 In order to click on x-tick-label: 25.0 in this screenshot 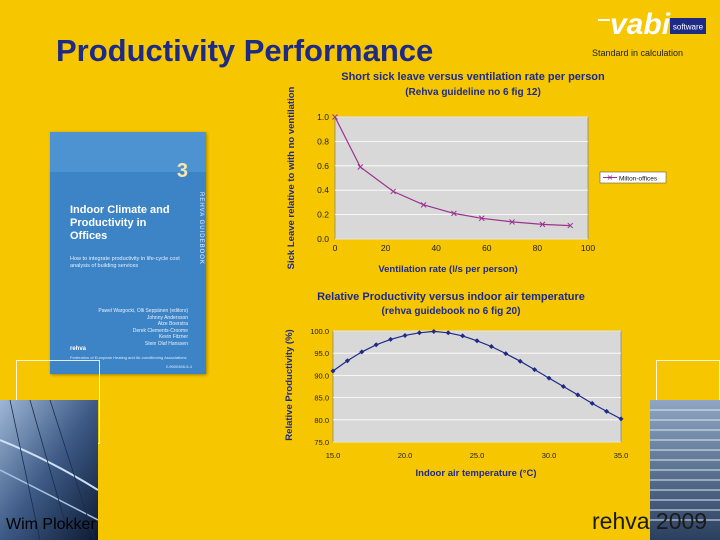, I will do `click(477, 455)`.